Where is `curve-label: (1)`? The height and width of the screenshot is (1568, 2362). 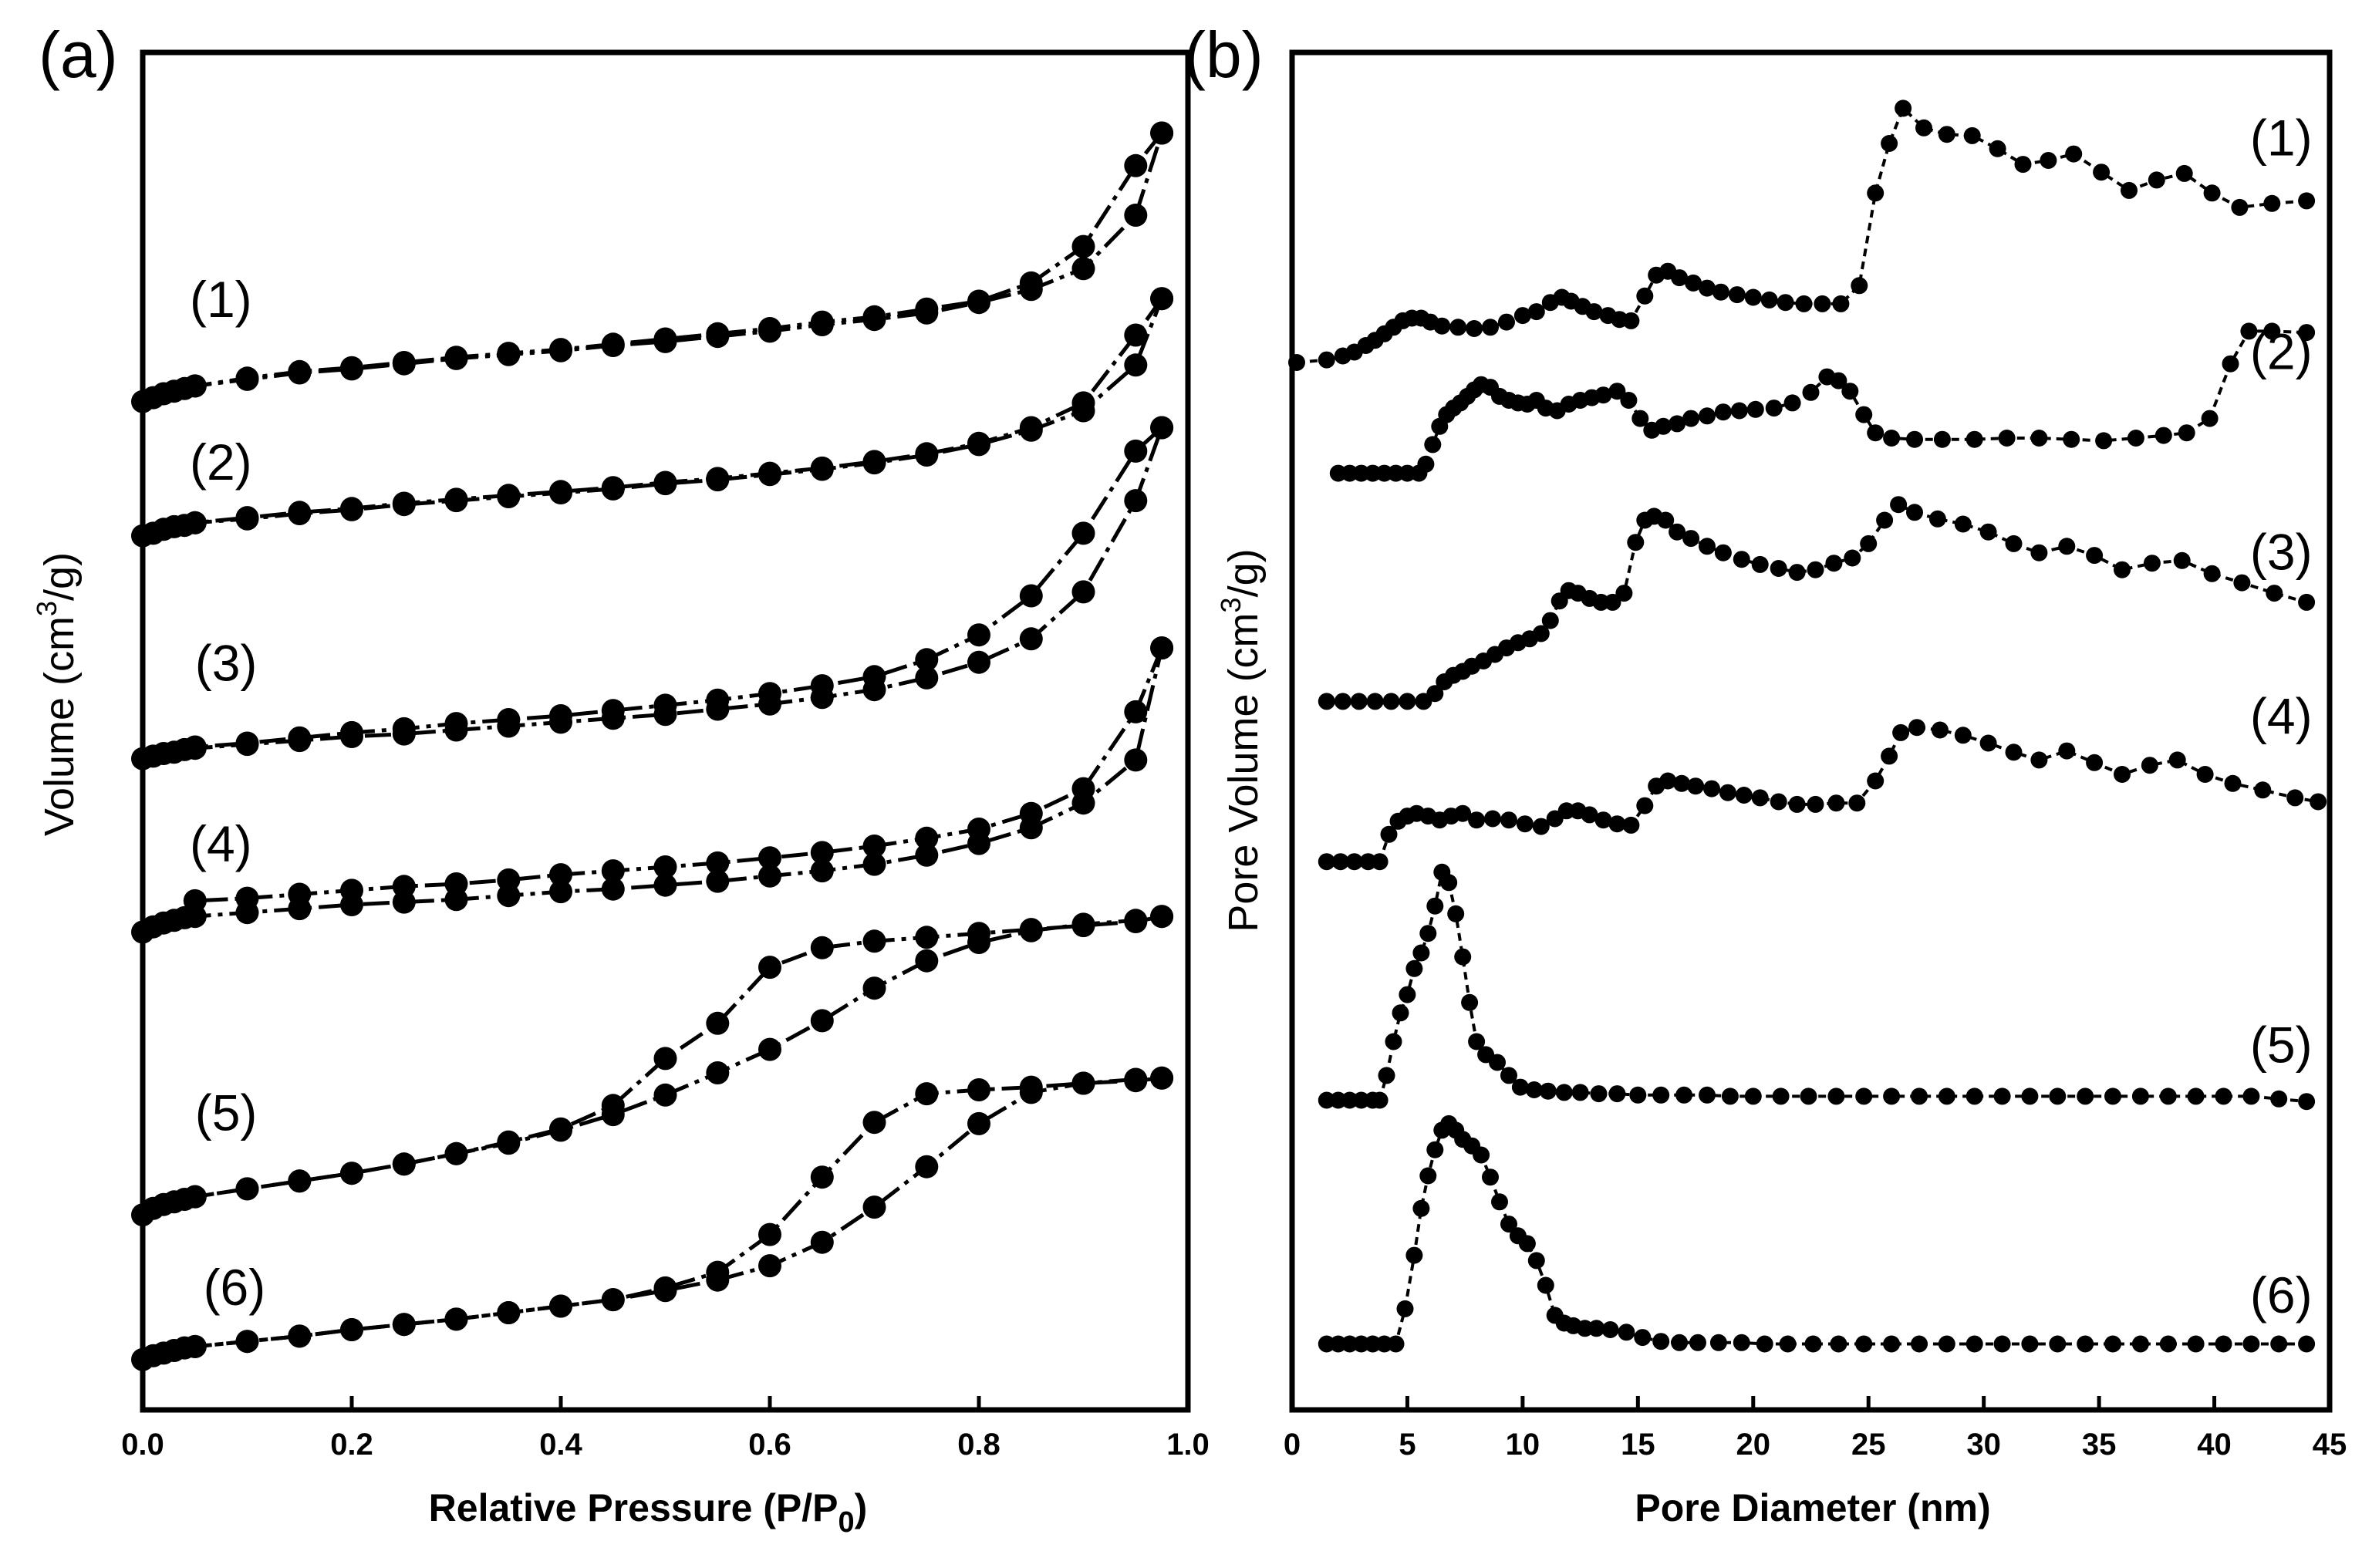 curve-label: (1) is located at coordinates (221, 299).